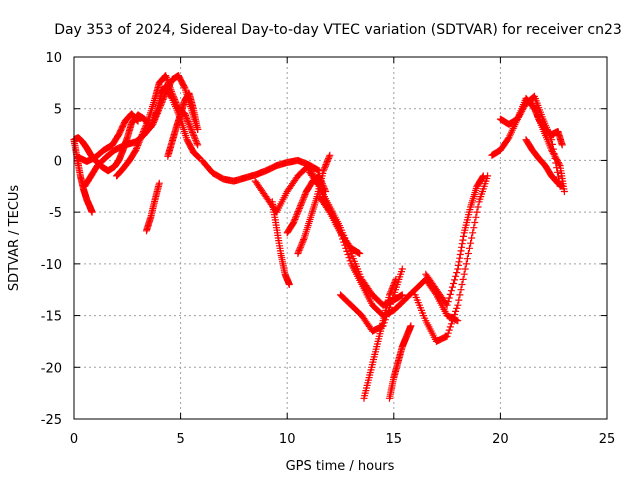 The width and height of the screenshot is (640, 480). What do you see at coordinates (411, 326) in the screenshot?
I see `data-point-arc17` at bounding box center [411, 326].